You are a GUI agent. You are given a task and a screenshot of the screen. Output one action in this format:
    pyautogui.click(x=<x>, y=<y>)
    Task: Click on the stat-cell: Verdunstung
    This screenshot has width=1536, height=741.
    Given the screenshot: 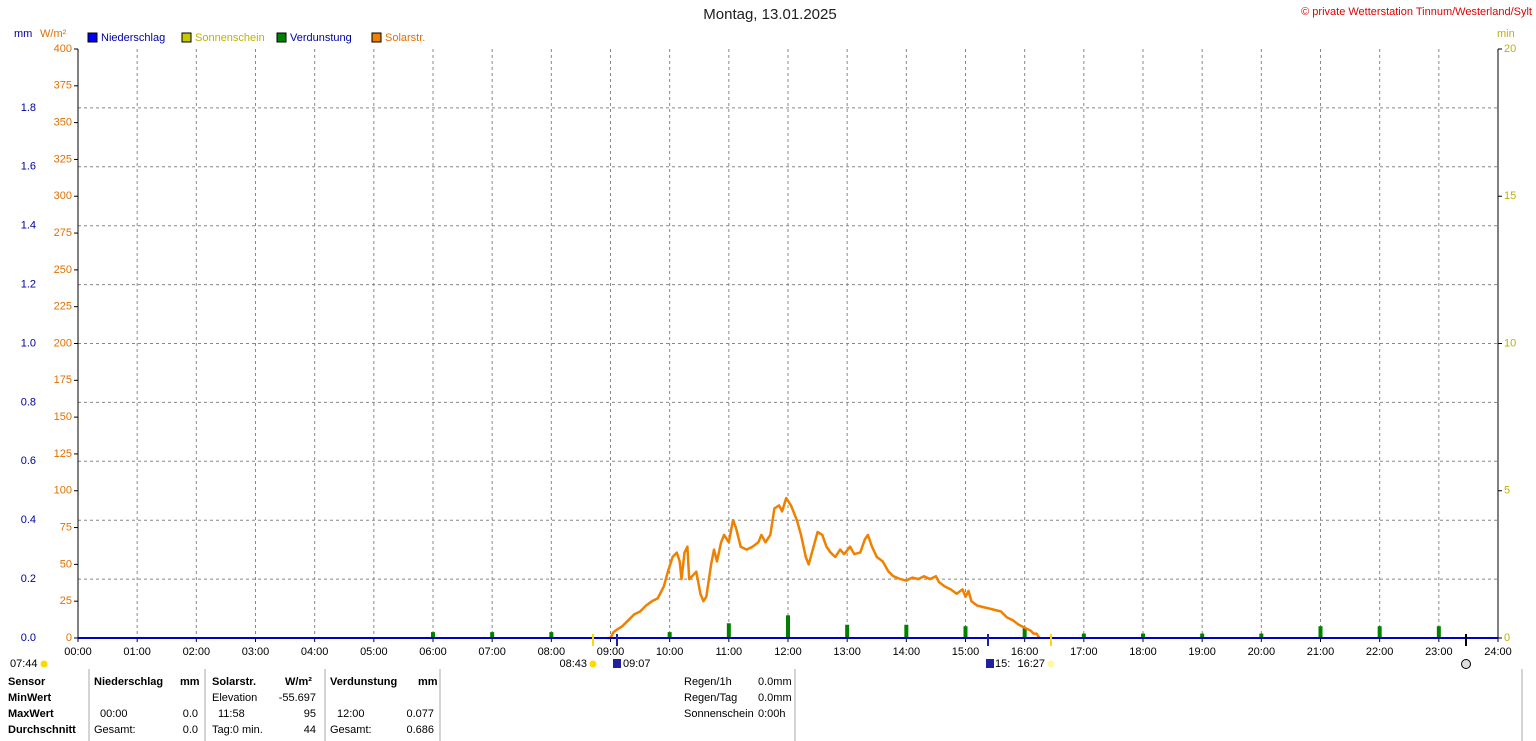 What is the action you would take?
    pyautogui.click(x=363, y=682)
    